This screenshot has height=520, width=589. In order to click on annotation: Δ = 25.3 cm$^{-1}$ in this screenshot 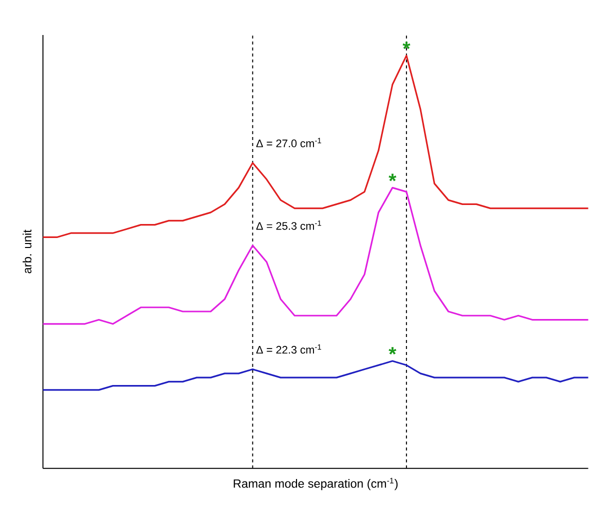, I will do `click(289, 225)`.